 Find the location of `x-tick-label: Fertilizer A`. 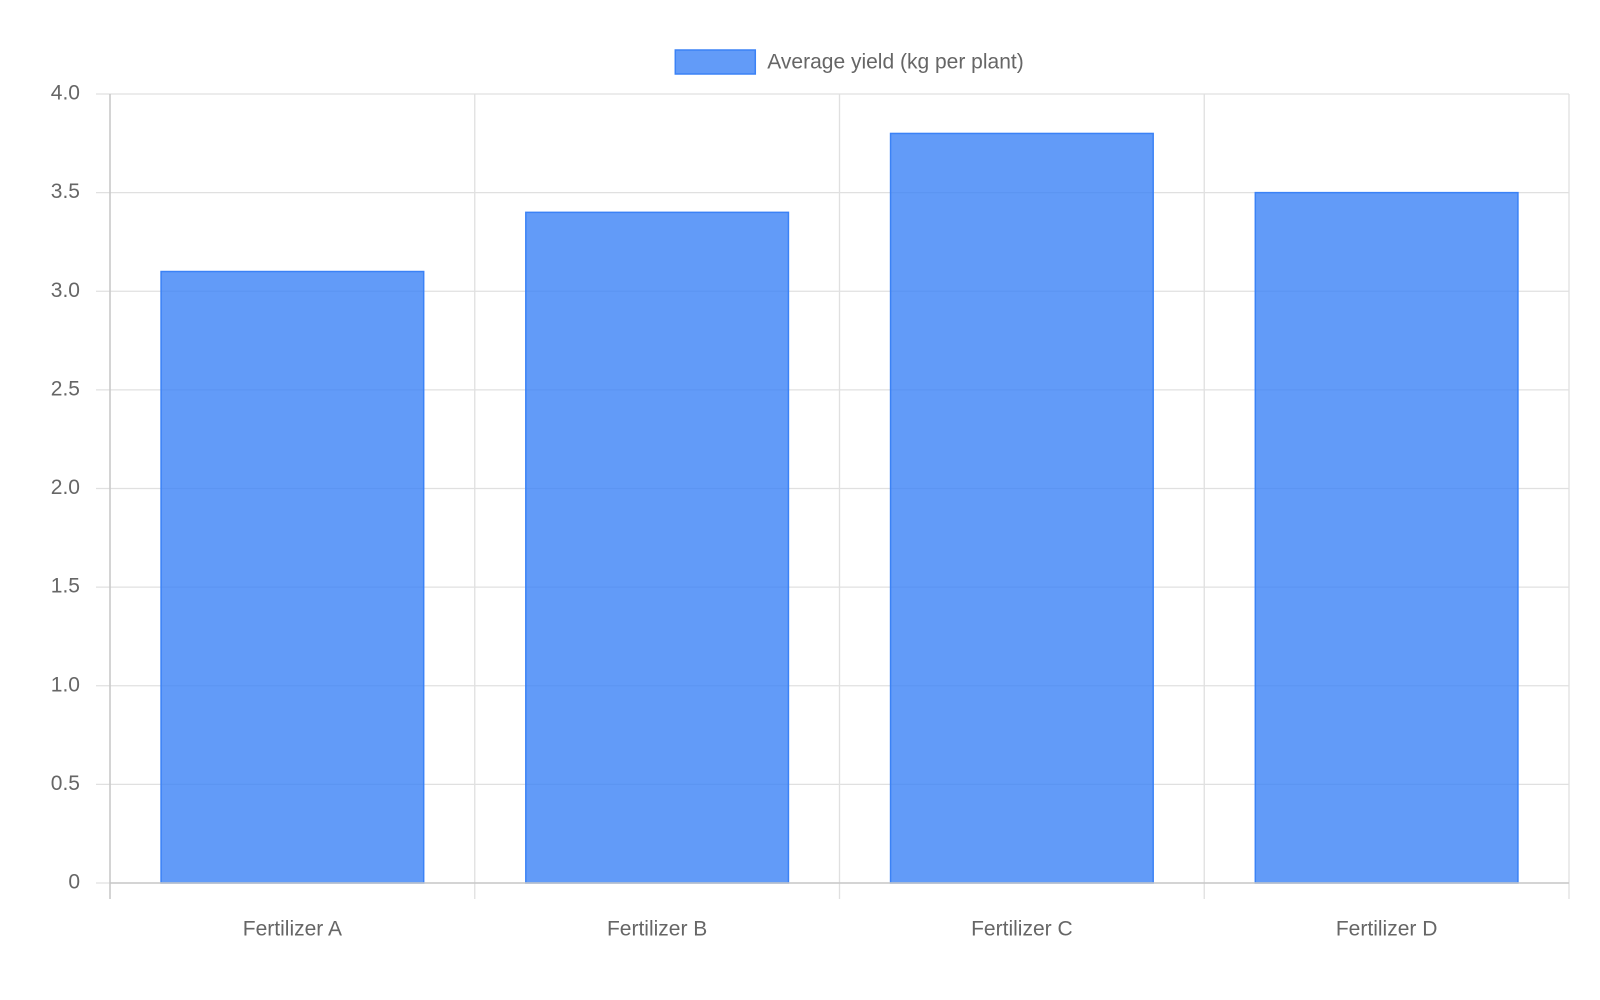

x-tick-label: Fertilizer A is located at coordinates (292, 929).